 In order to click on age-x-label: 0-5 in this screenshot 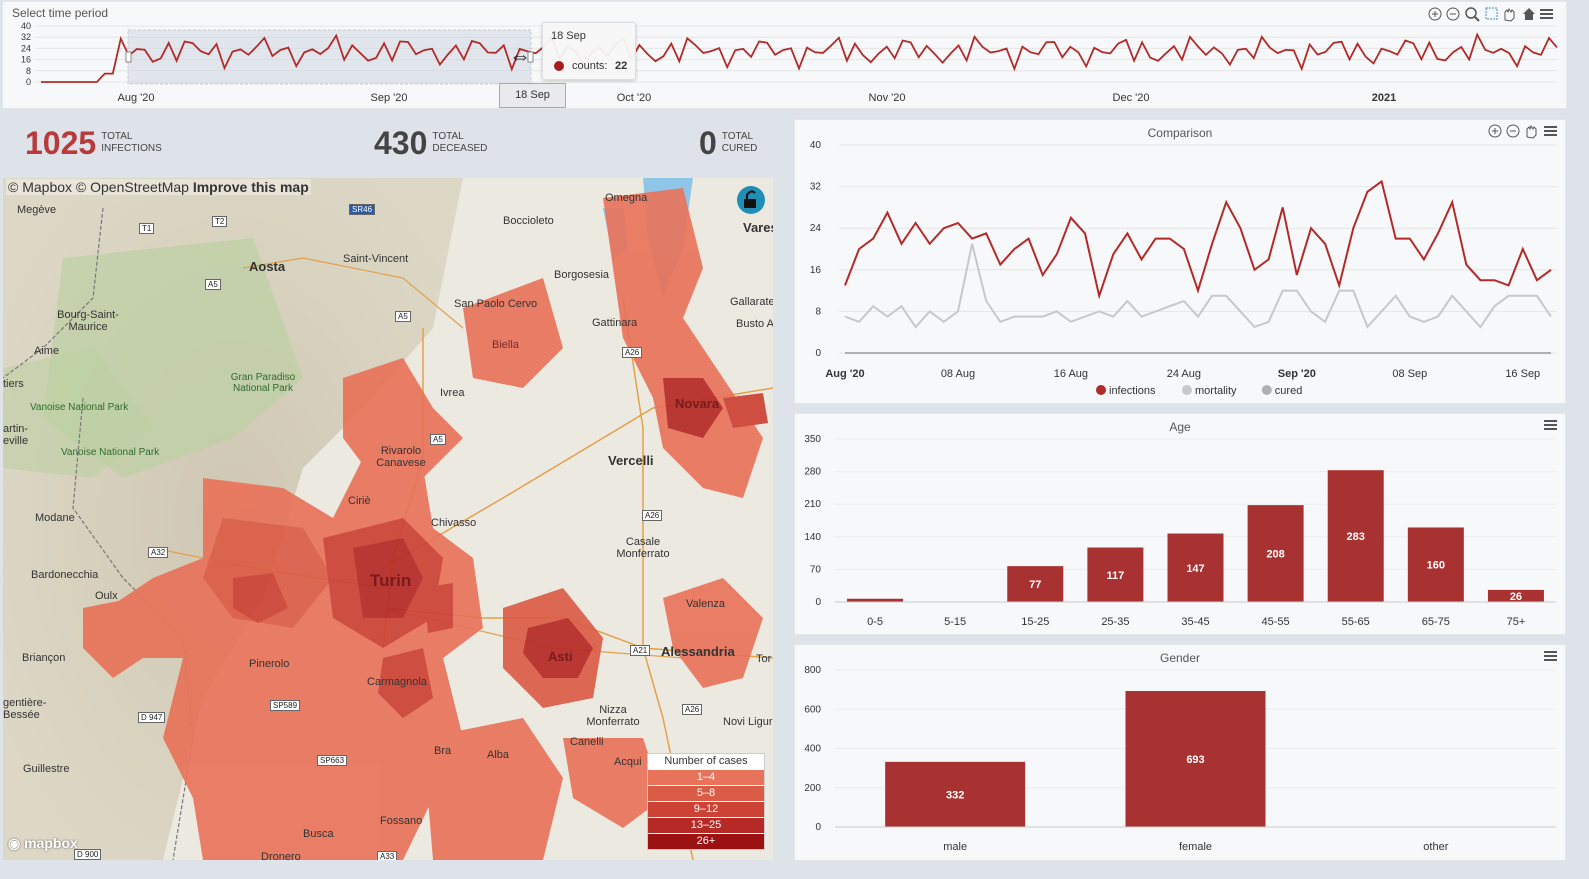, I will do `click(875, 622)`.